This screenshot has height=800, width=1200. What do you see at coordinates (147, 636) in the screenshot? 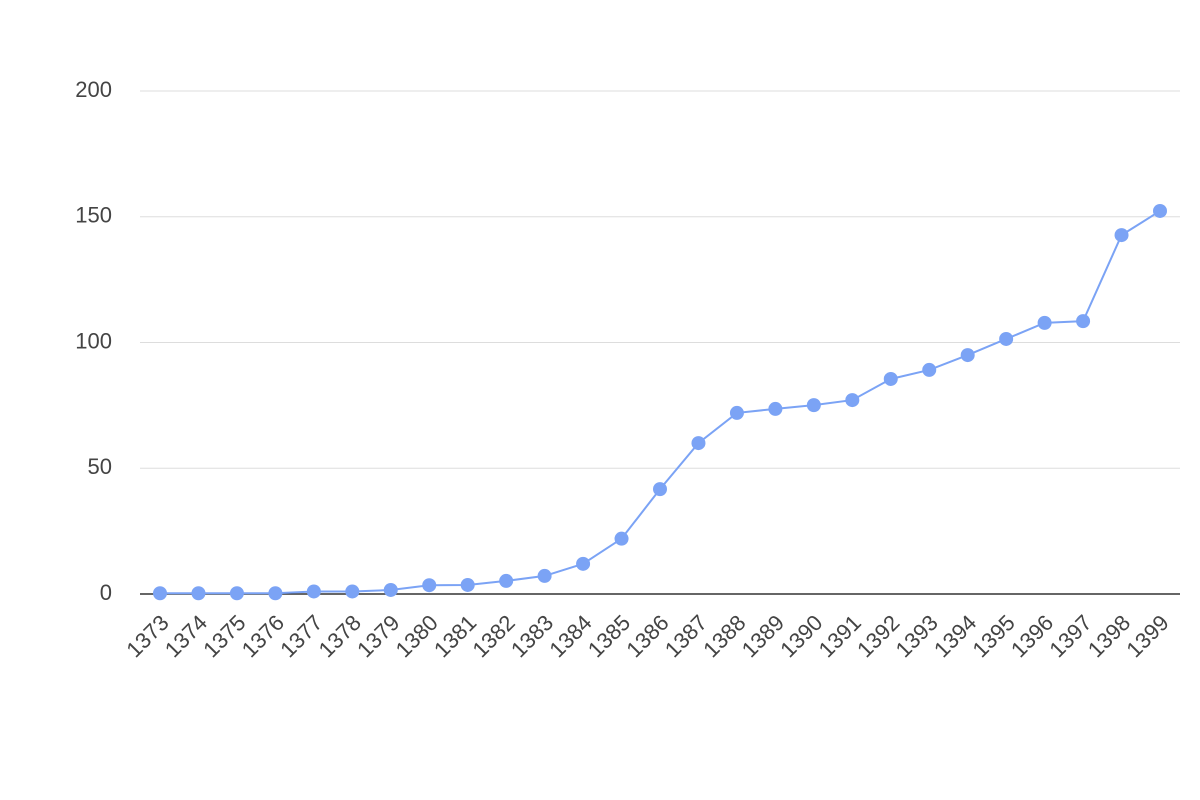
I see `x-tick-label: 1373` at bounding box center [147, 636].